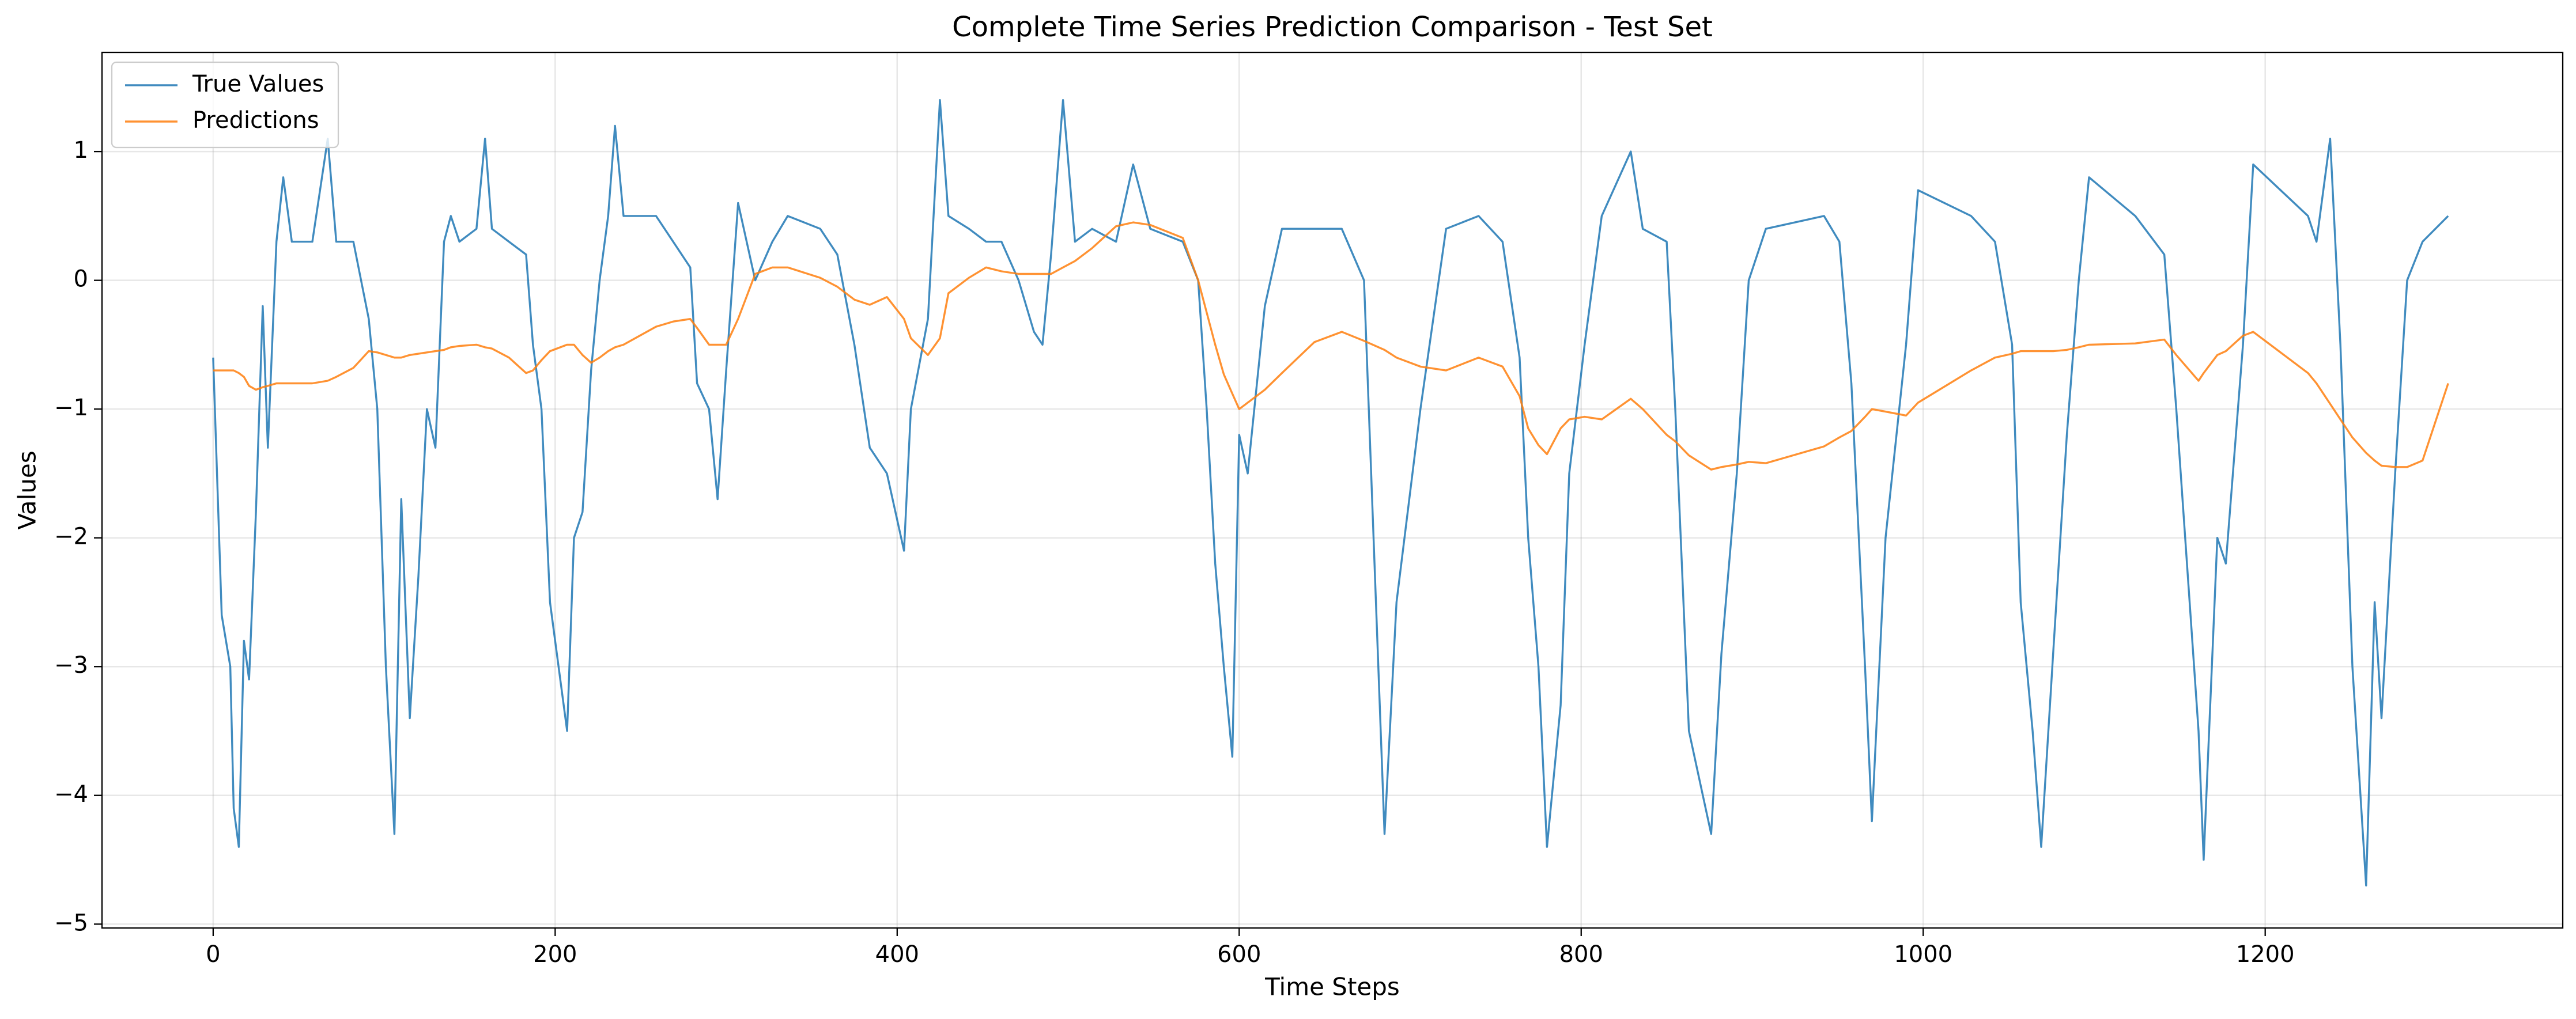 The width and height of the screenshot is (2576, 1019). I want to click on y-axis-label: Values, so click(27, 489).